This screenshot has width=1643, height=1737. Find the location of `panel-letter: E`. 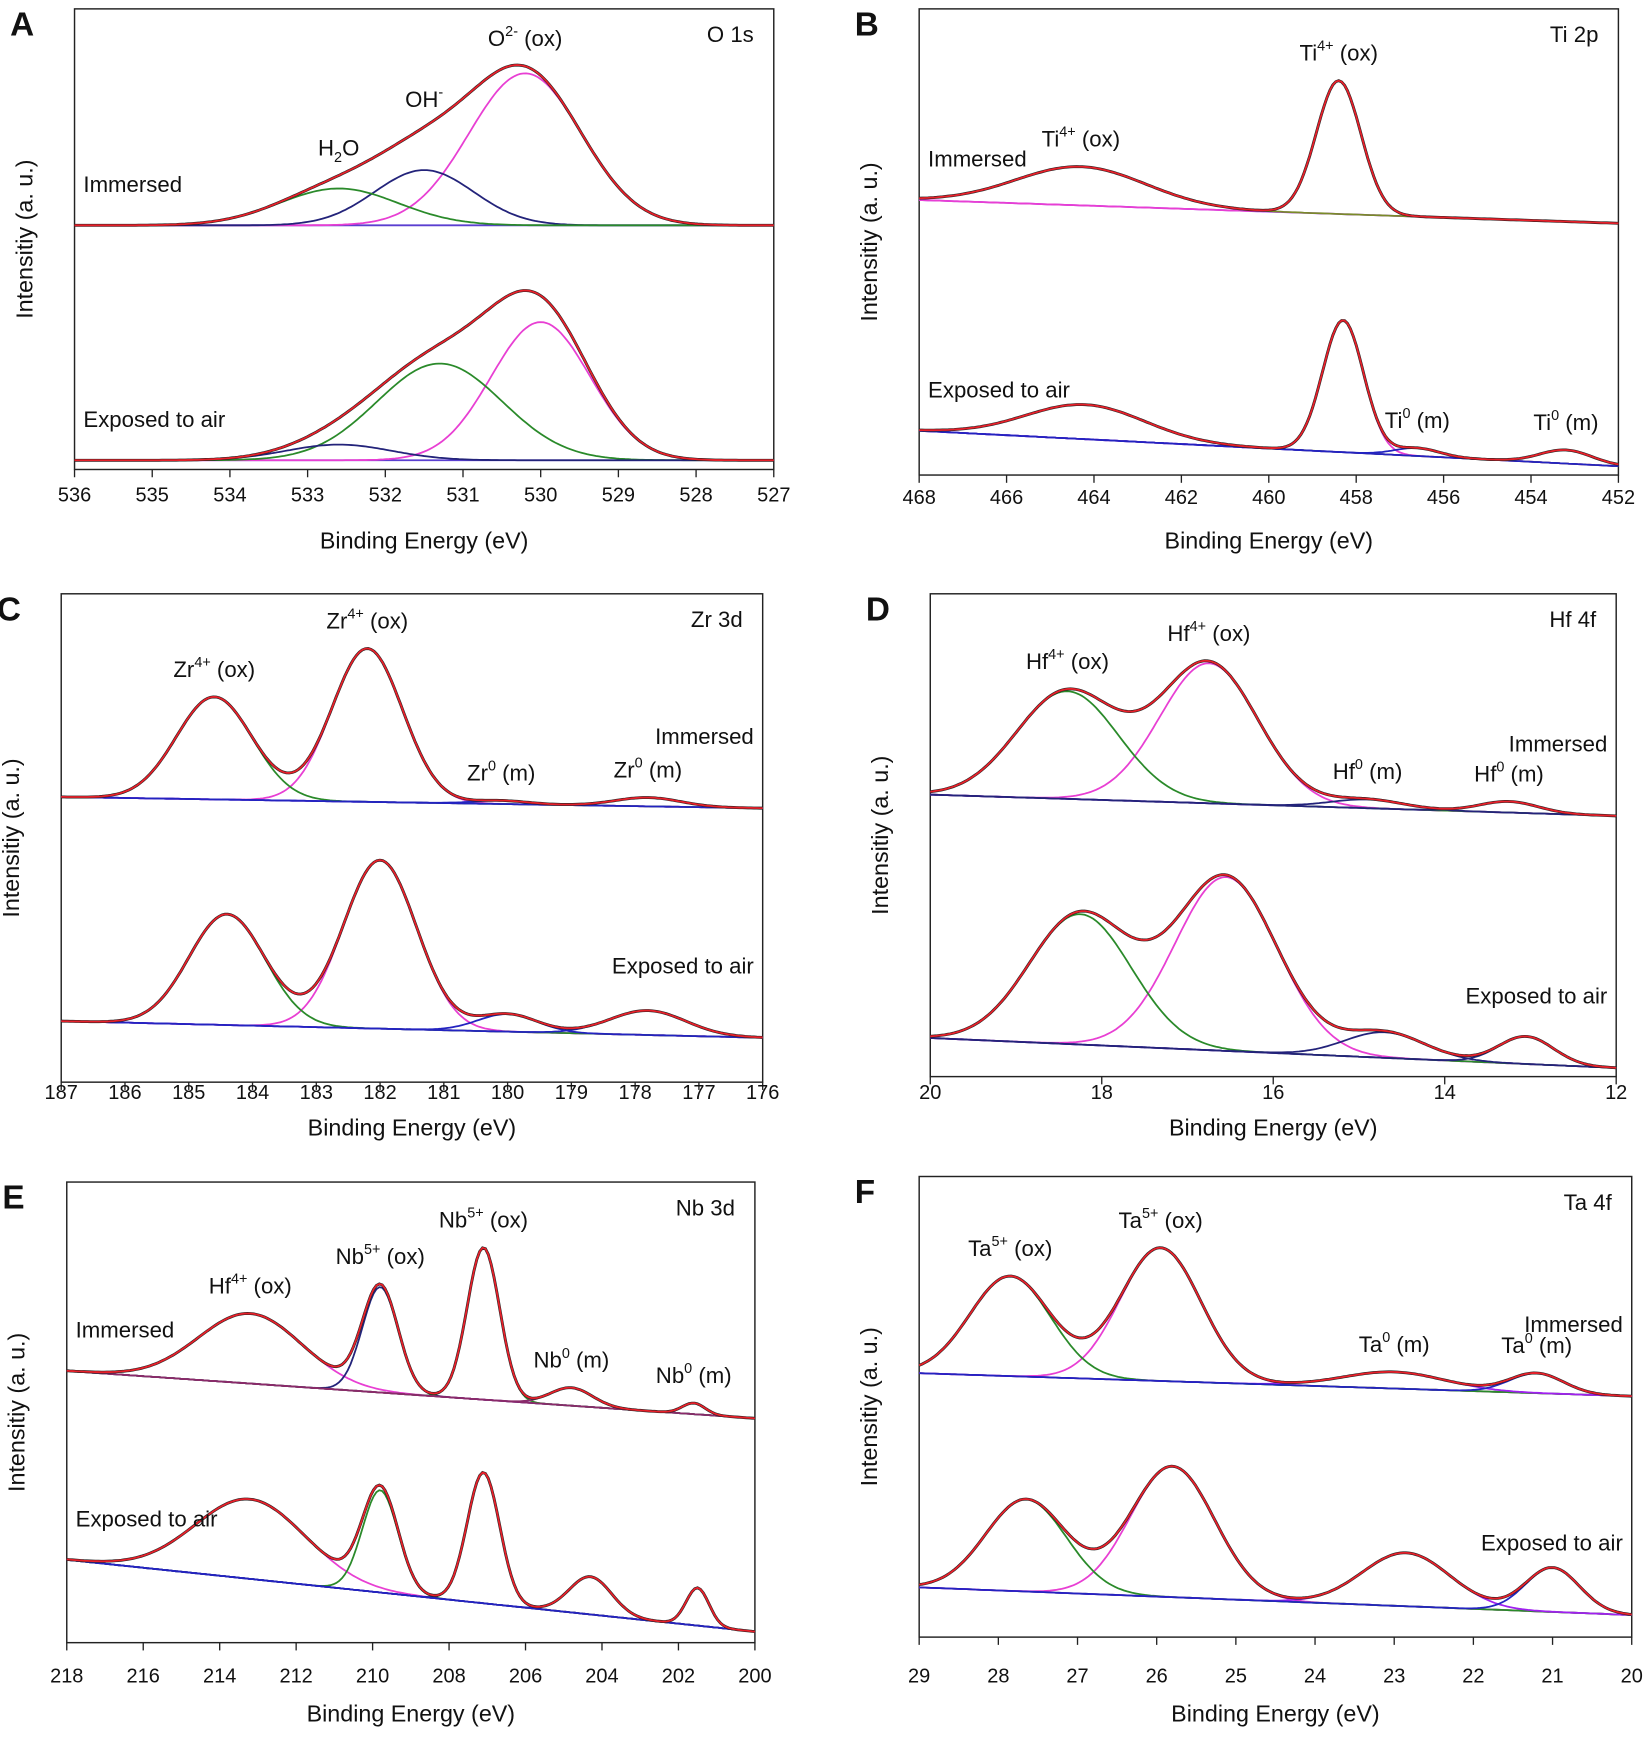

panel-letter: E is located at coordinates (13, 1198).